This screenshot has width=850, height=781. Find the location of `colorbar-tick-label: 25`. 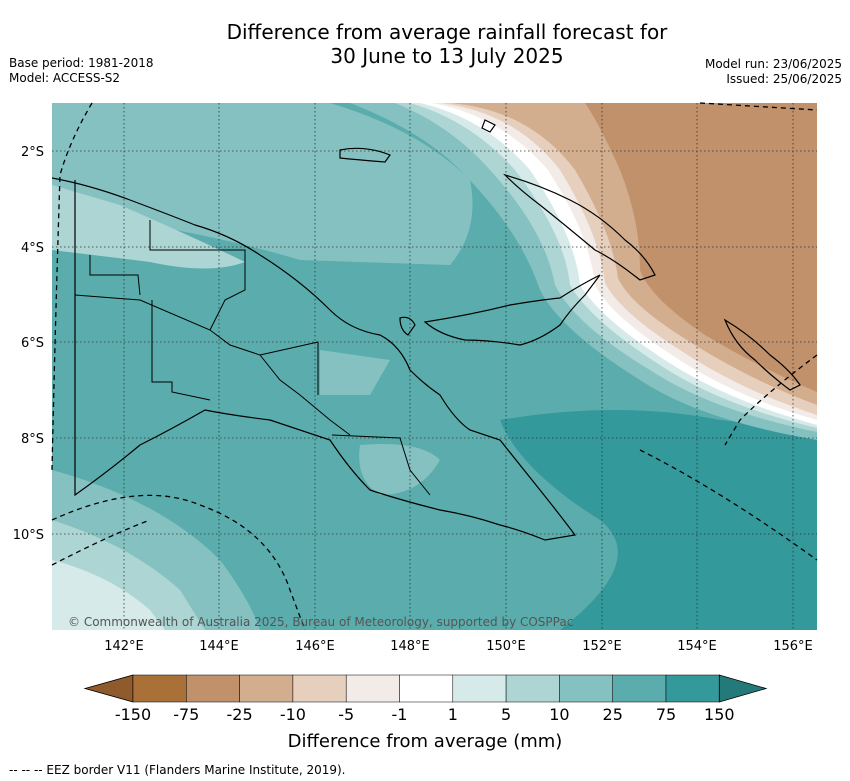

colorbar-tick-label: 25 is located at coordinates (613, 714).